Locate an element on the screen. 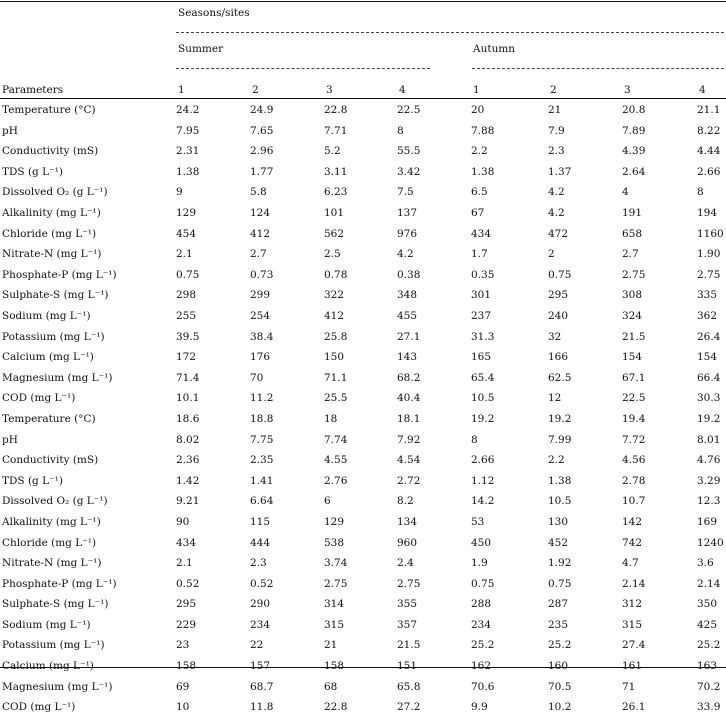  parameter-name: Magnesium (mg L⁻¹) is located at coordinates (57, 377).